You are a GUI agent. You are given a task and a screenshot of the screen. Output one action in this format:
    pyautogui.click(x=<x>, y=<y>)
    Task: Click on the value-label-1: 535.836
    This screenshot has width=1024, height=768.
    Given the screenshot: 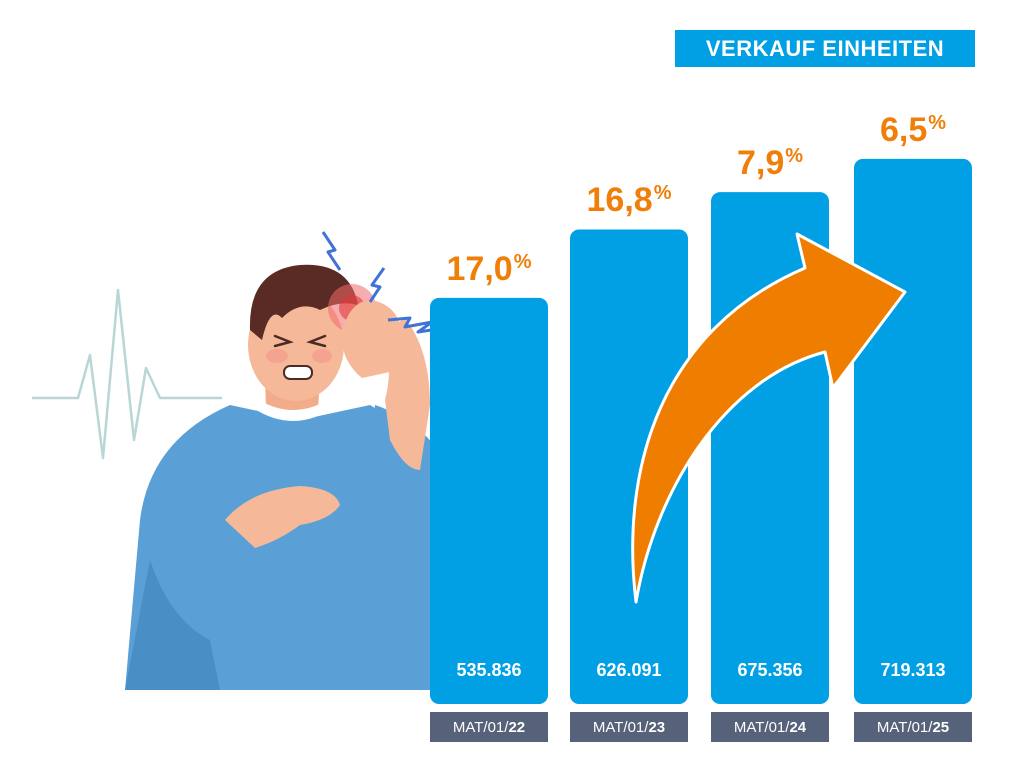 What is the action you would take?
    pyautogui.click(x=489, y=670)
    